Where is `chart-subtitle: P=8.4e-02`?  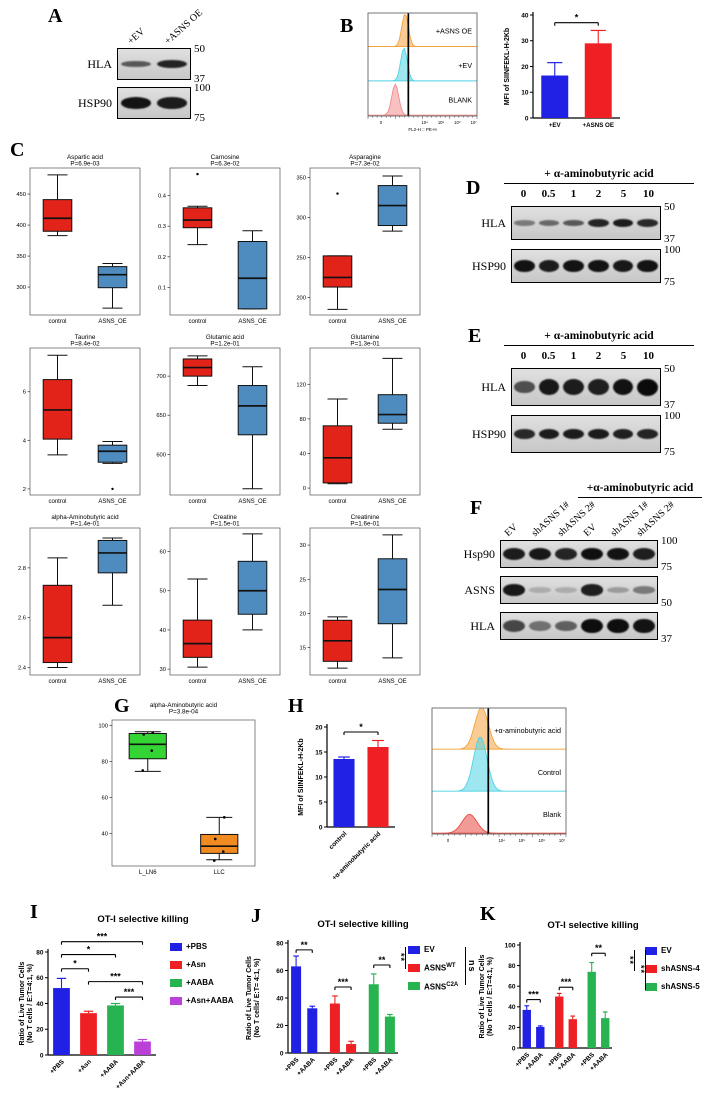
chart-subtitle: P=8.4e-02 is located at coordinates (85, 344).